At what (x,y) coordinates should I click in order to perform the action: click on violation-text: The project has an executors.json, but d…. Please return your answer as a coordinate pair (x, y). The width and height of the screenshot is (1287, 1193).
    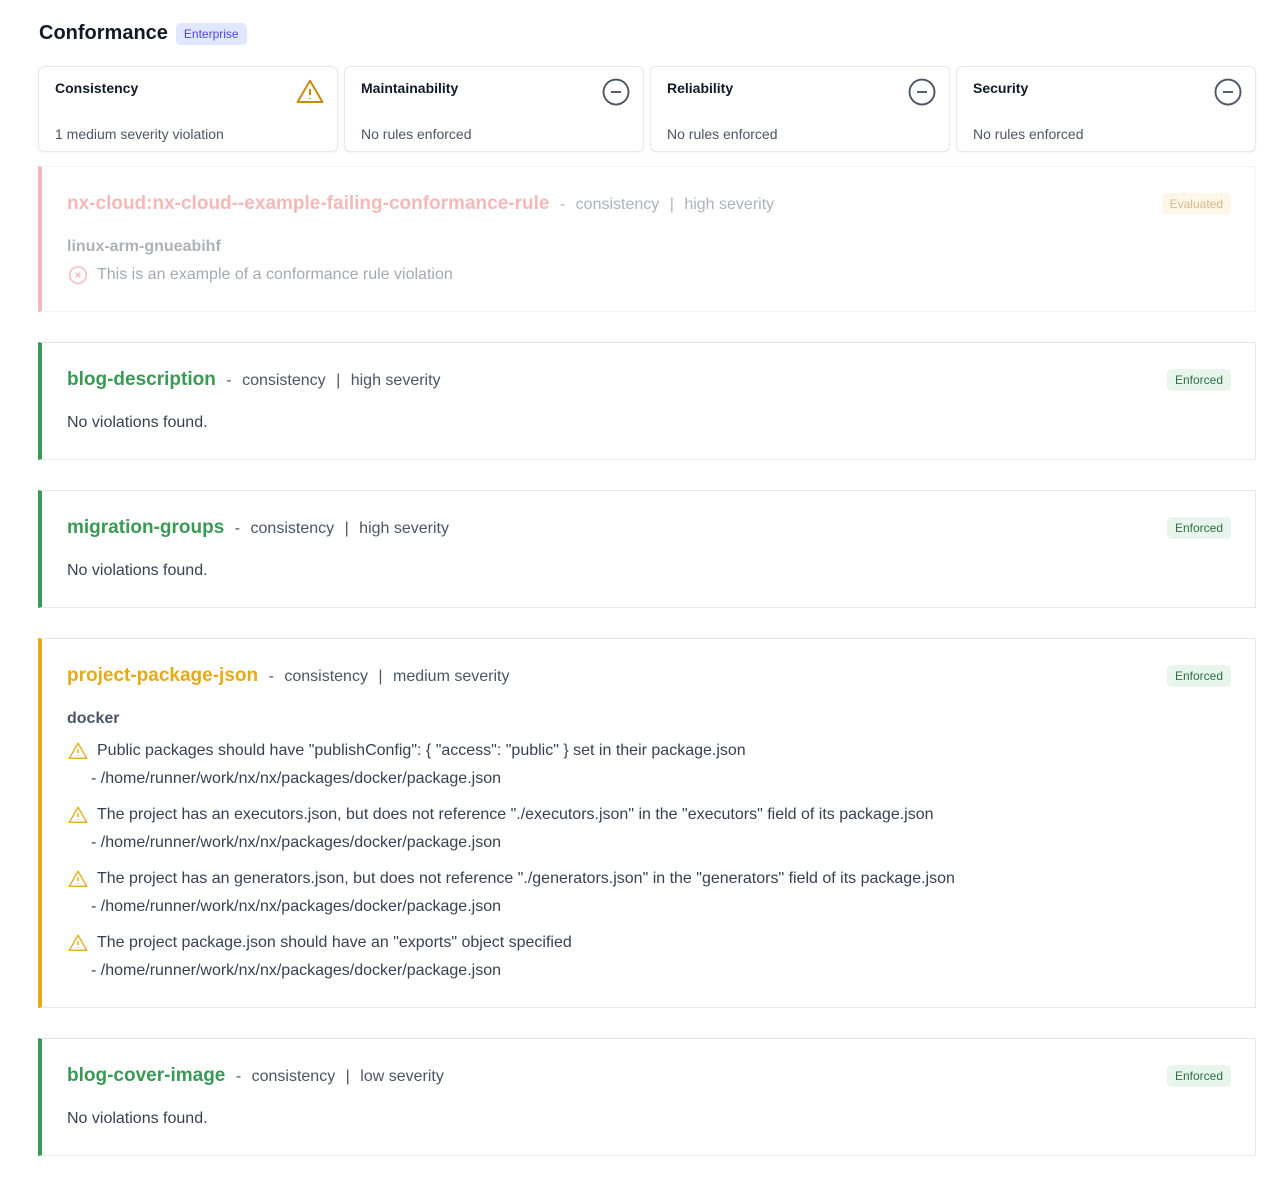
    Looking at the image, I should click on (515, 814).